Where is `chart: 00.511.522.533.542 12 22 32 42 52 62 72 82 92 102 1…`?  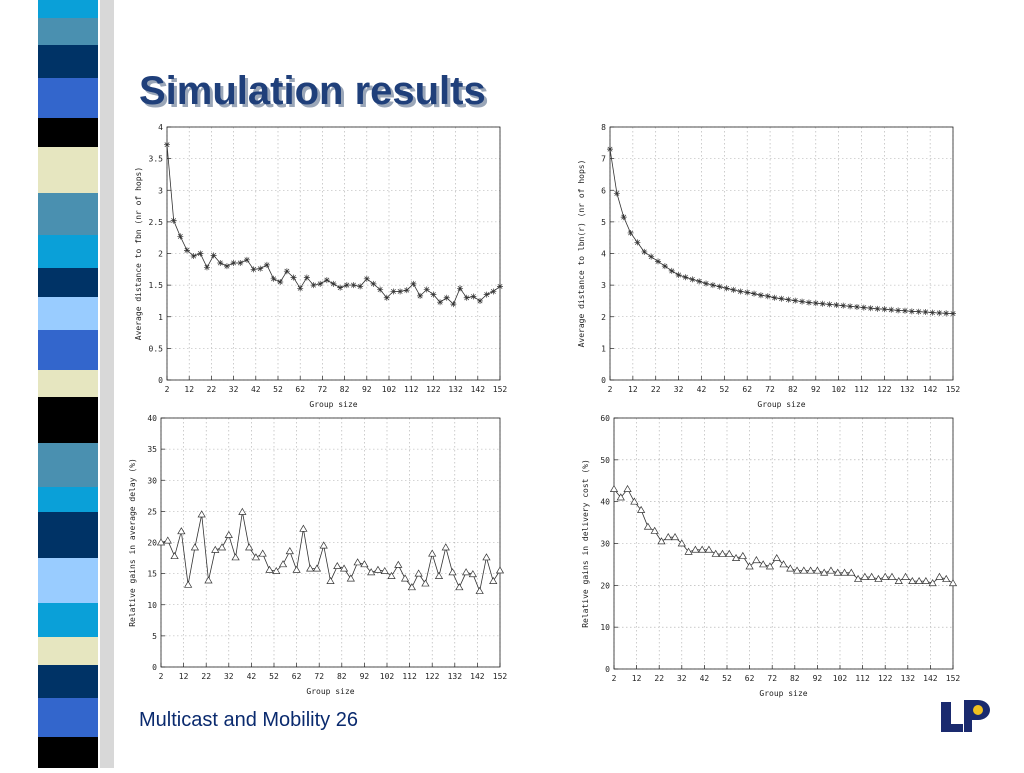
chart: 00.511.522.533.542 12 22 32 42 52 62 72 82 92 102 1… is located at coordinates (320, 266).